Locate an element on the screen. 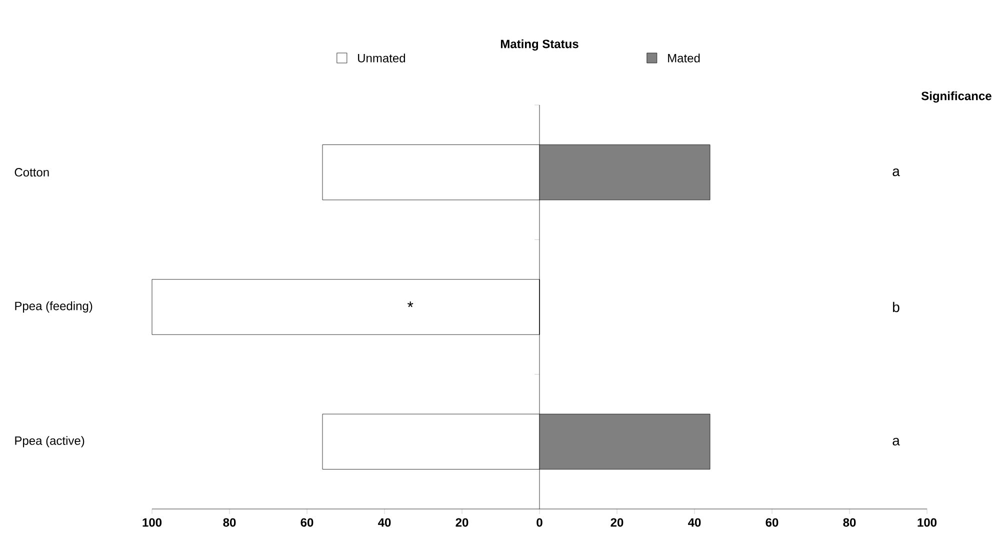 Image resolution: width=1000 pixels, height=545 pixels. text: Significance is located at coordinates (956, 97).